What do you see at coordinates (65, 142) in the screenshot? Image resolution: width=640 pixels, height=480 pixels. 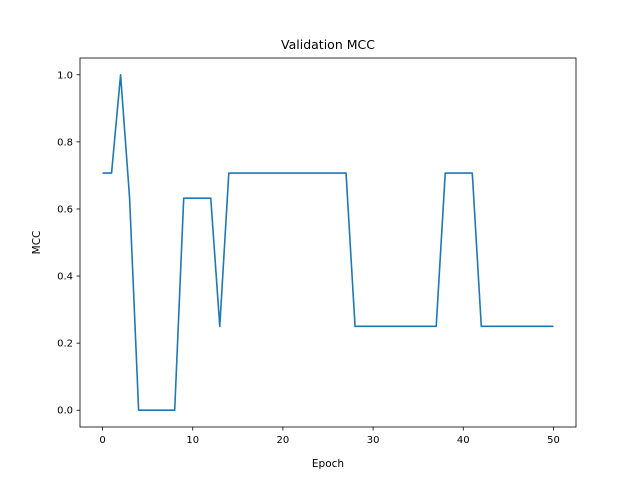 I see `y-tick-label: 0.8` at bounding box center [65, 142].